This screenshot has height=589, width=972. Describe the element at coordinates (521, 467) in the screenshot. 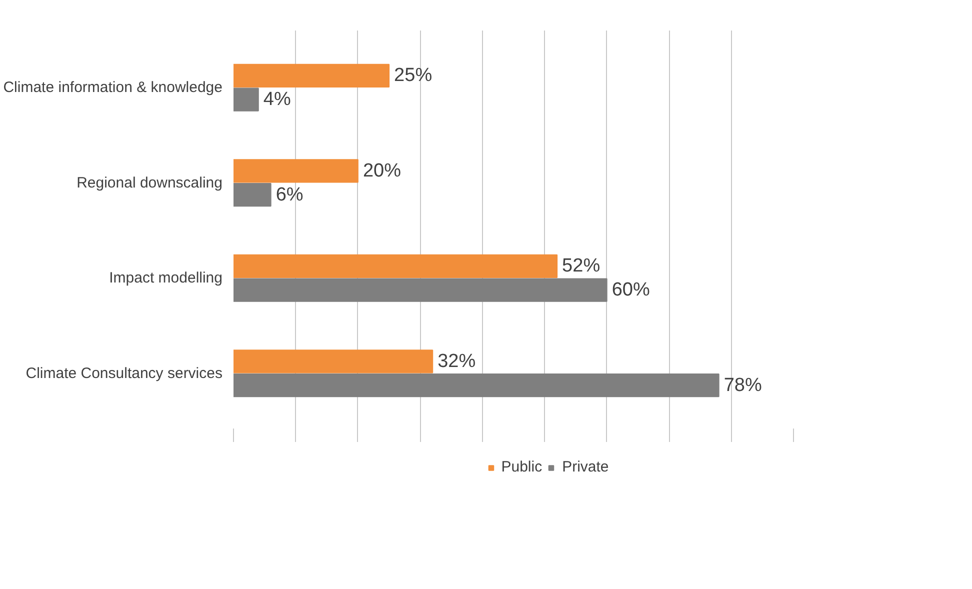

I see `legend-label: Public` at that location.